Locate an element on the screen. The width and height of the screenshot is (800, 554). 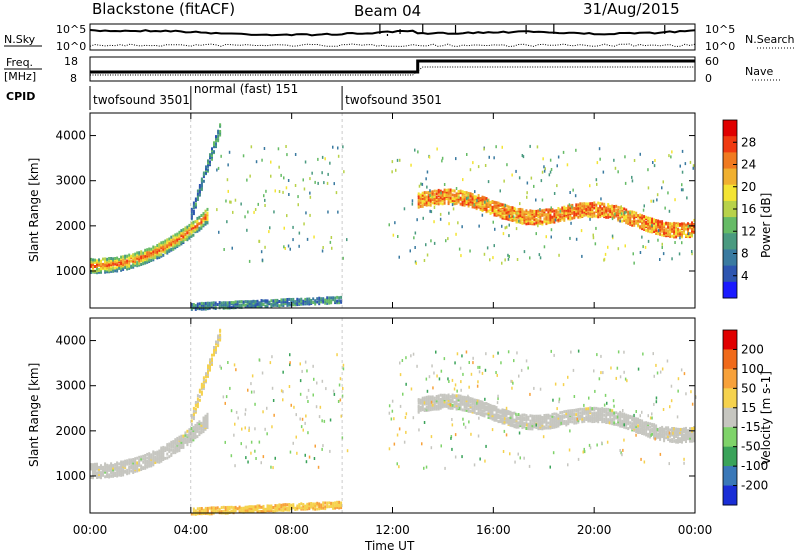
freq-trace is located at coordinates (392, 66).